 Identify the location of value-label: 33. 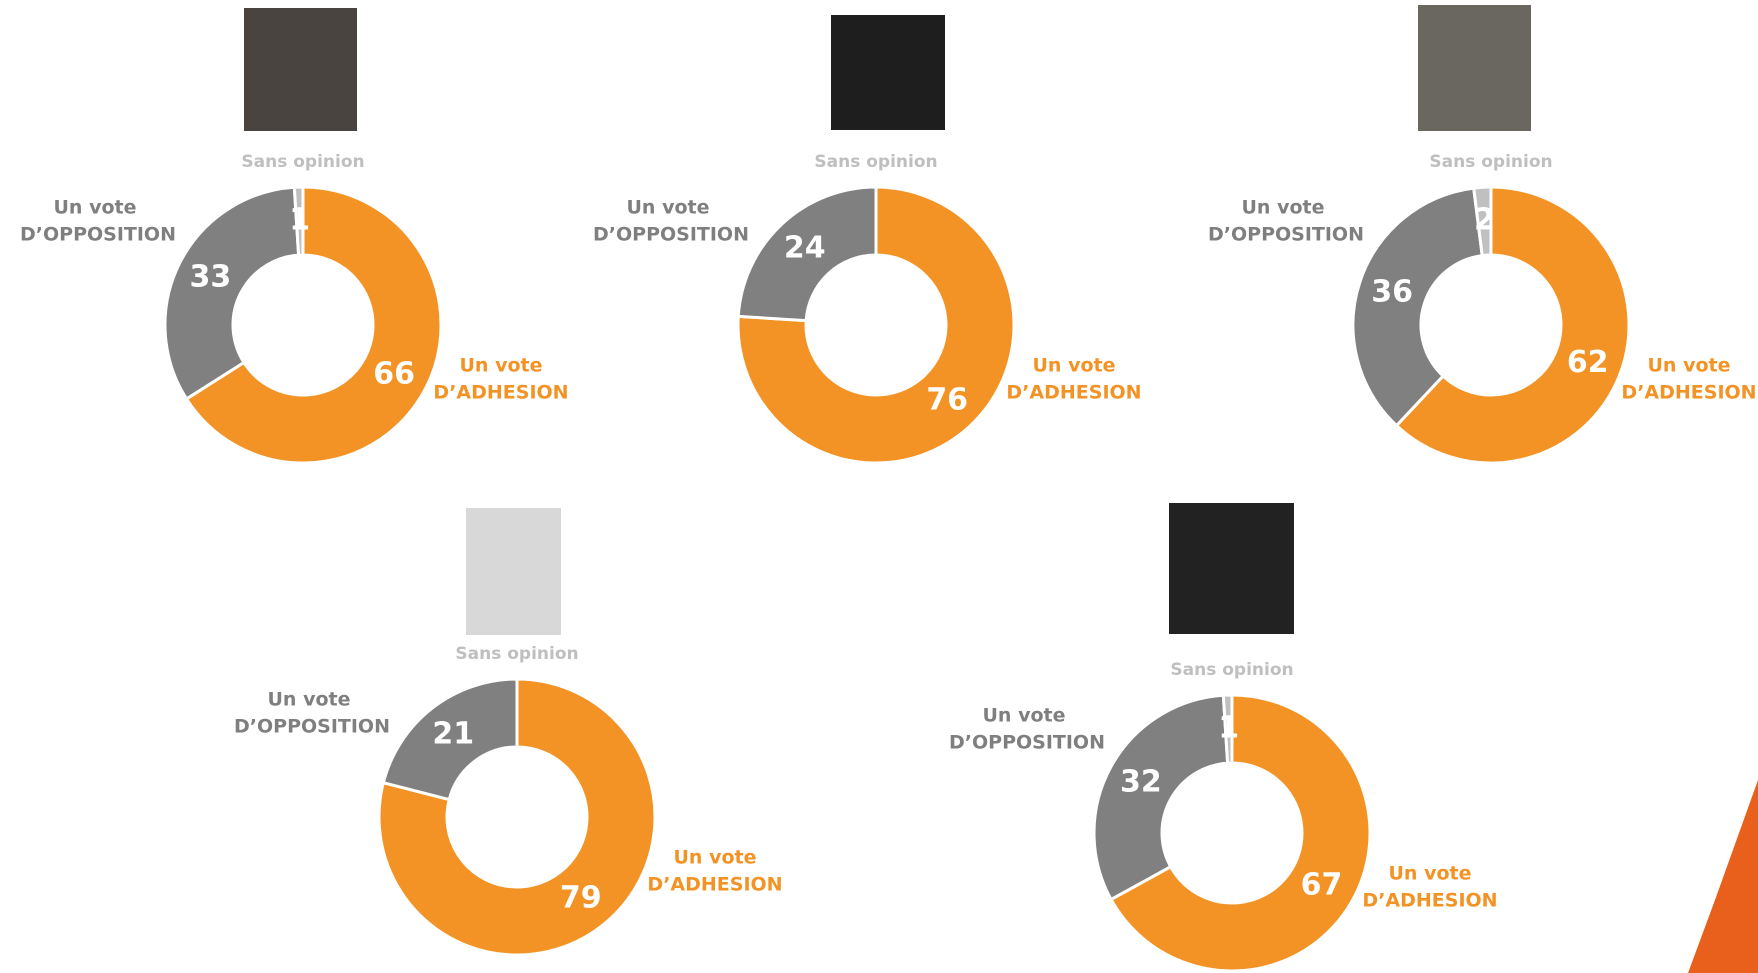
(210, 276).